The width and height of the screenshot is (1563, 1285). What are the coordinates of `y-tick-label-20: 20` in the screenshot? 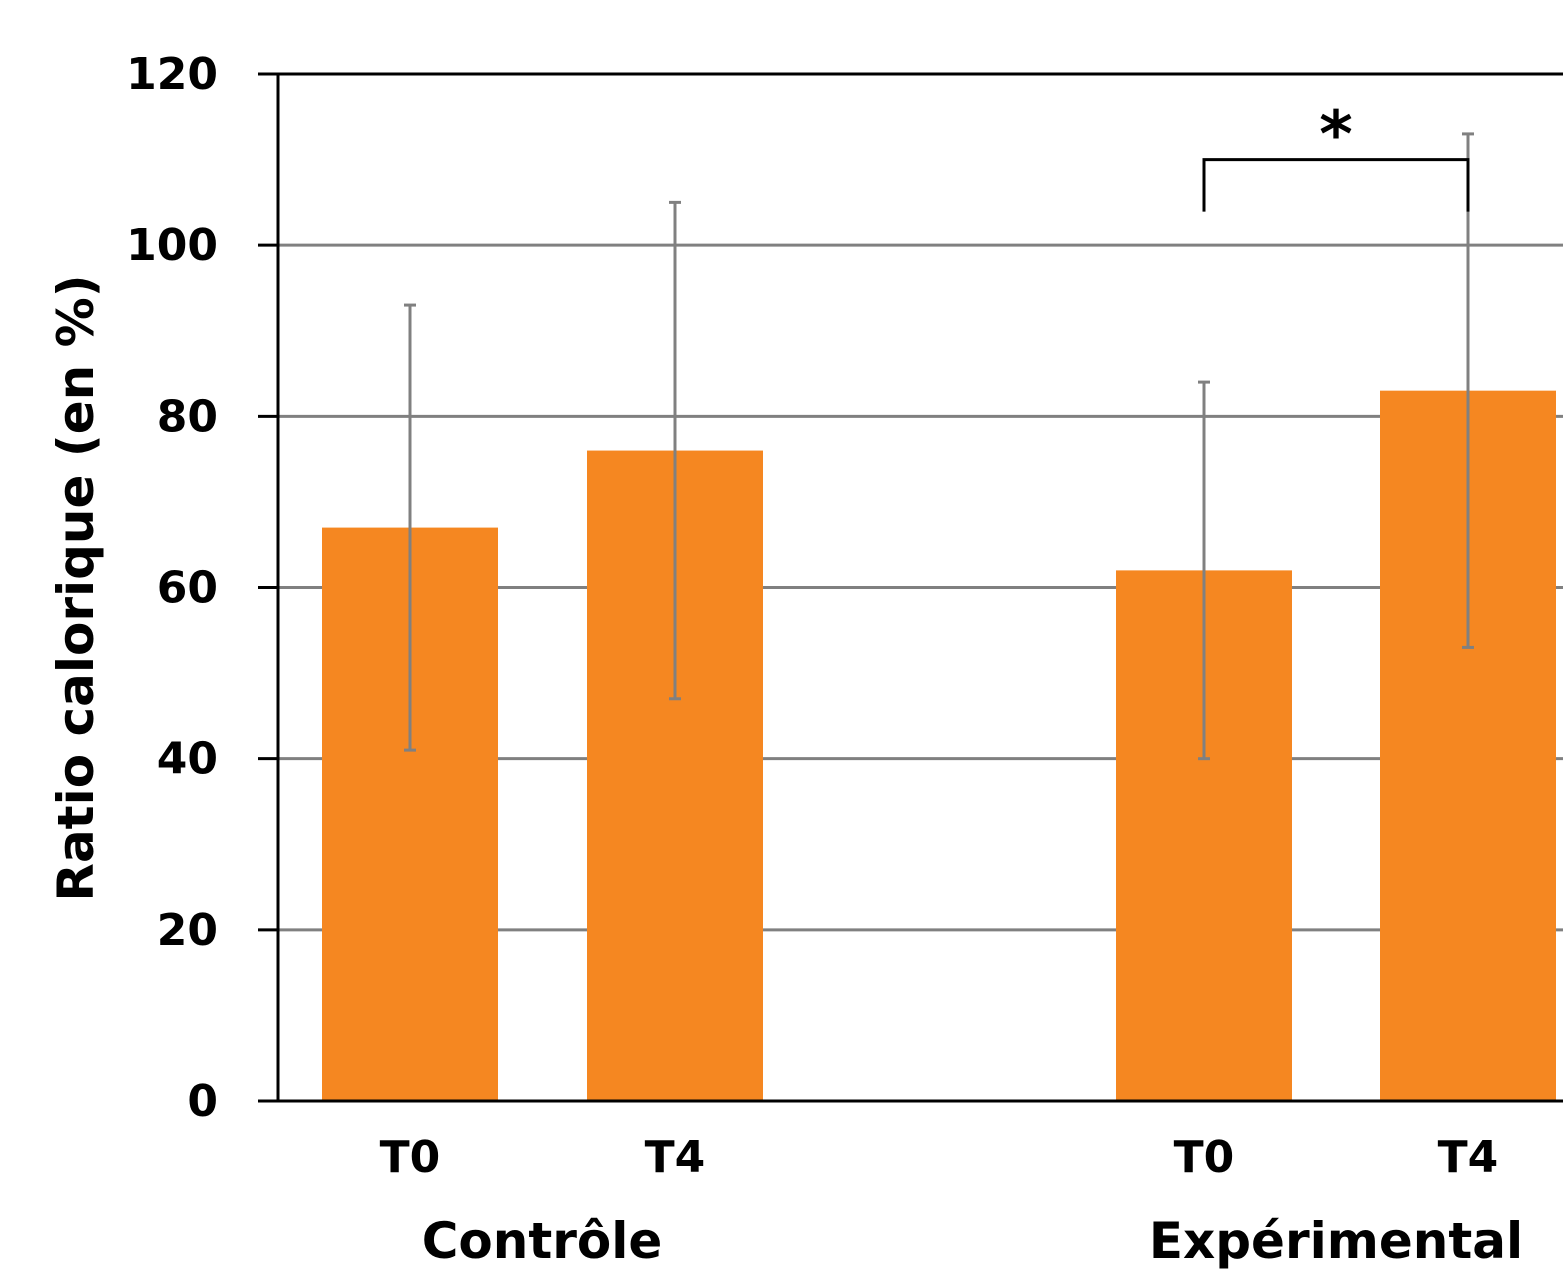 It's located at (187, 930).